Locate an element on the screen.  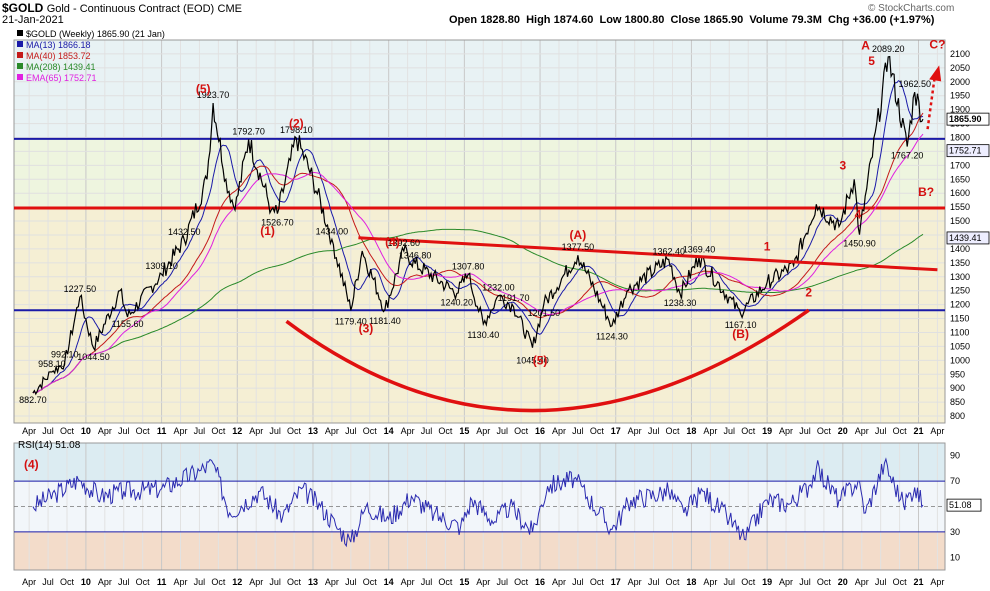
wave-label: (B) is located at coordinates (740, 334).